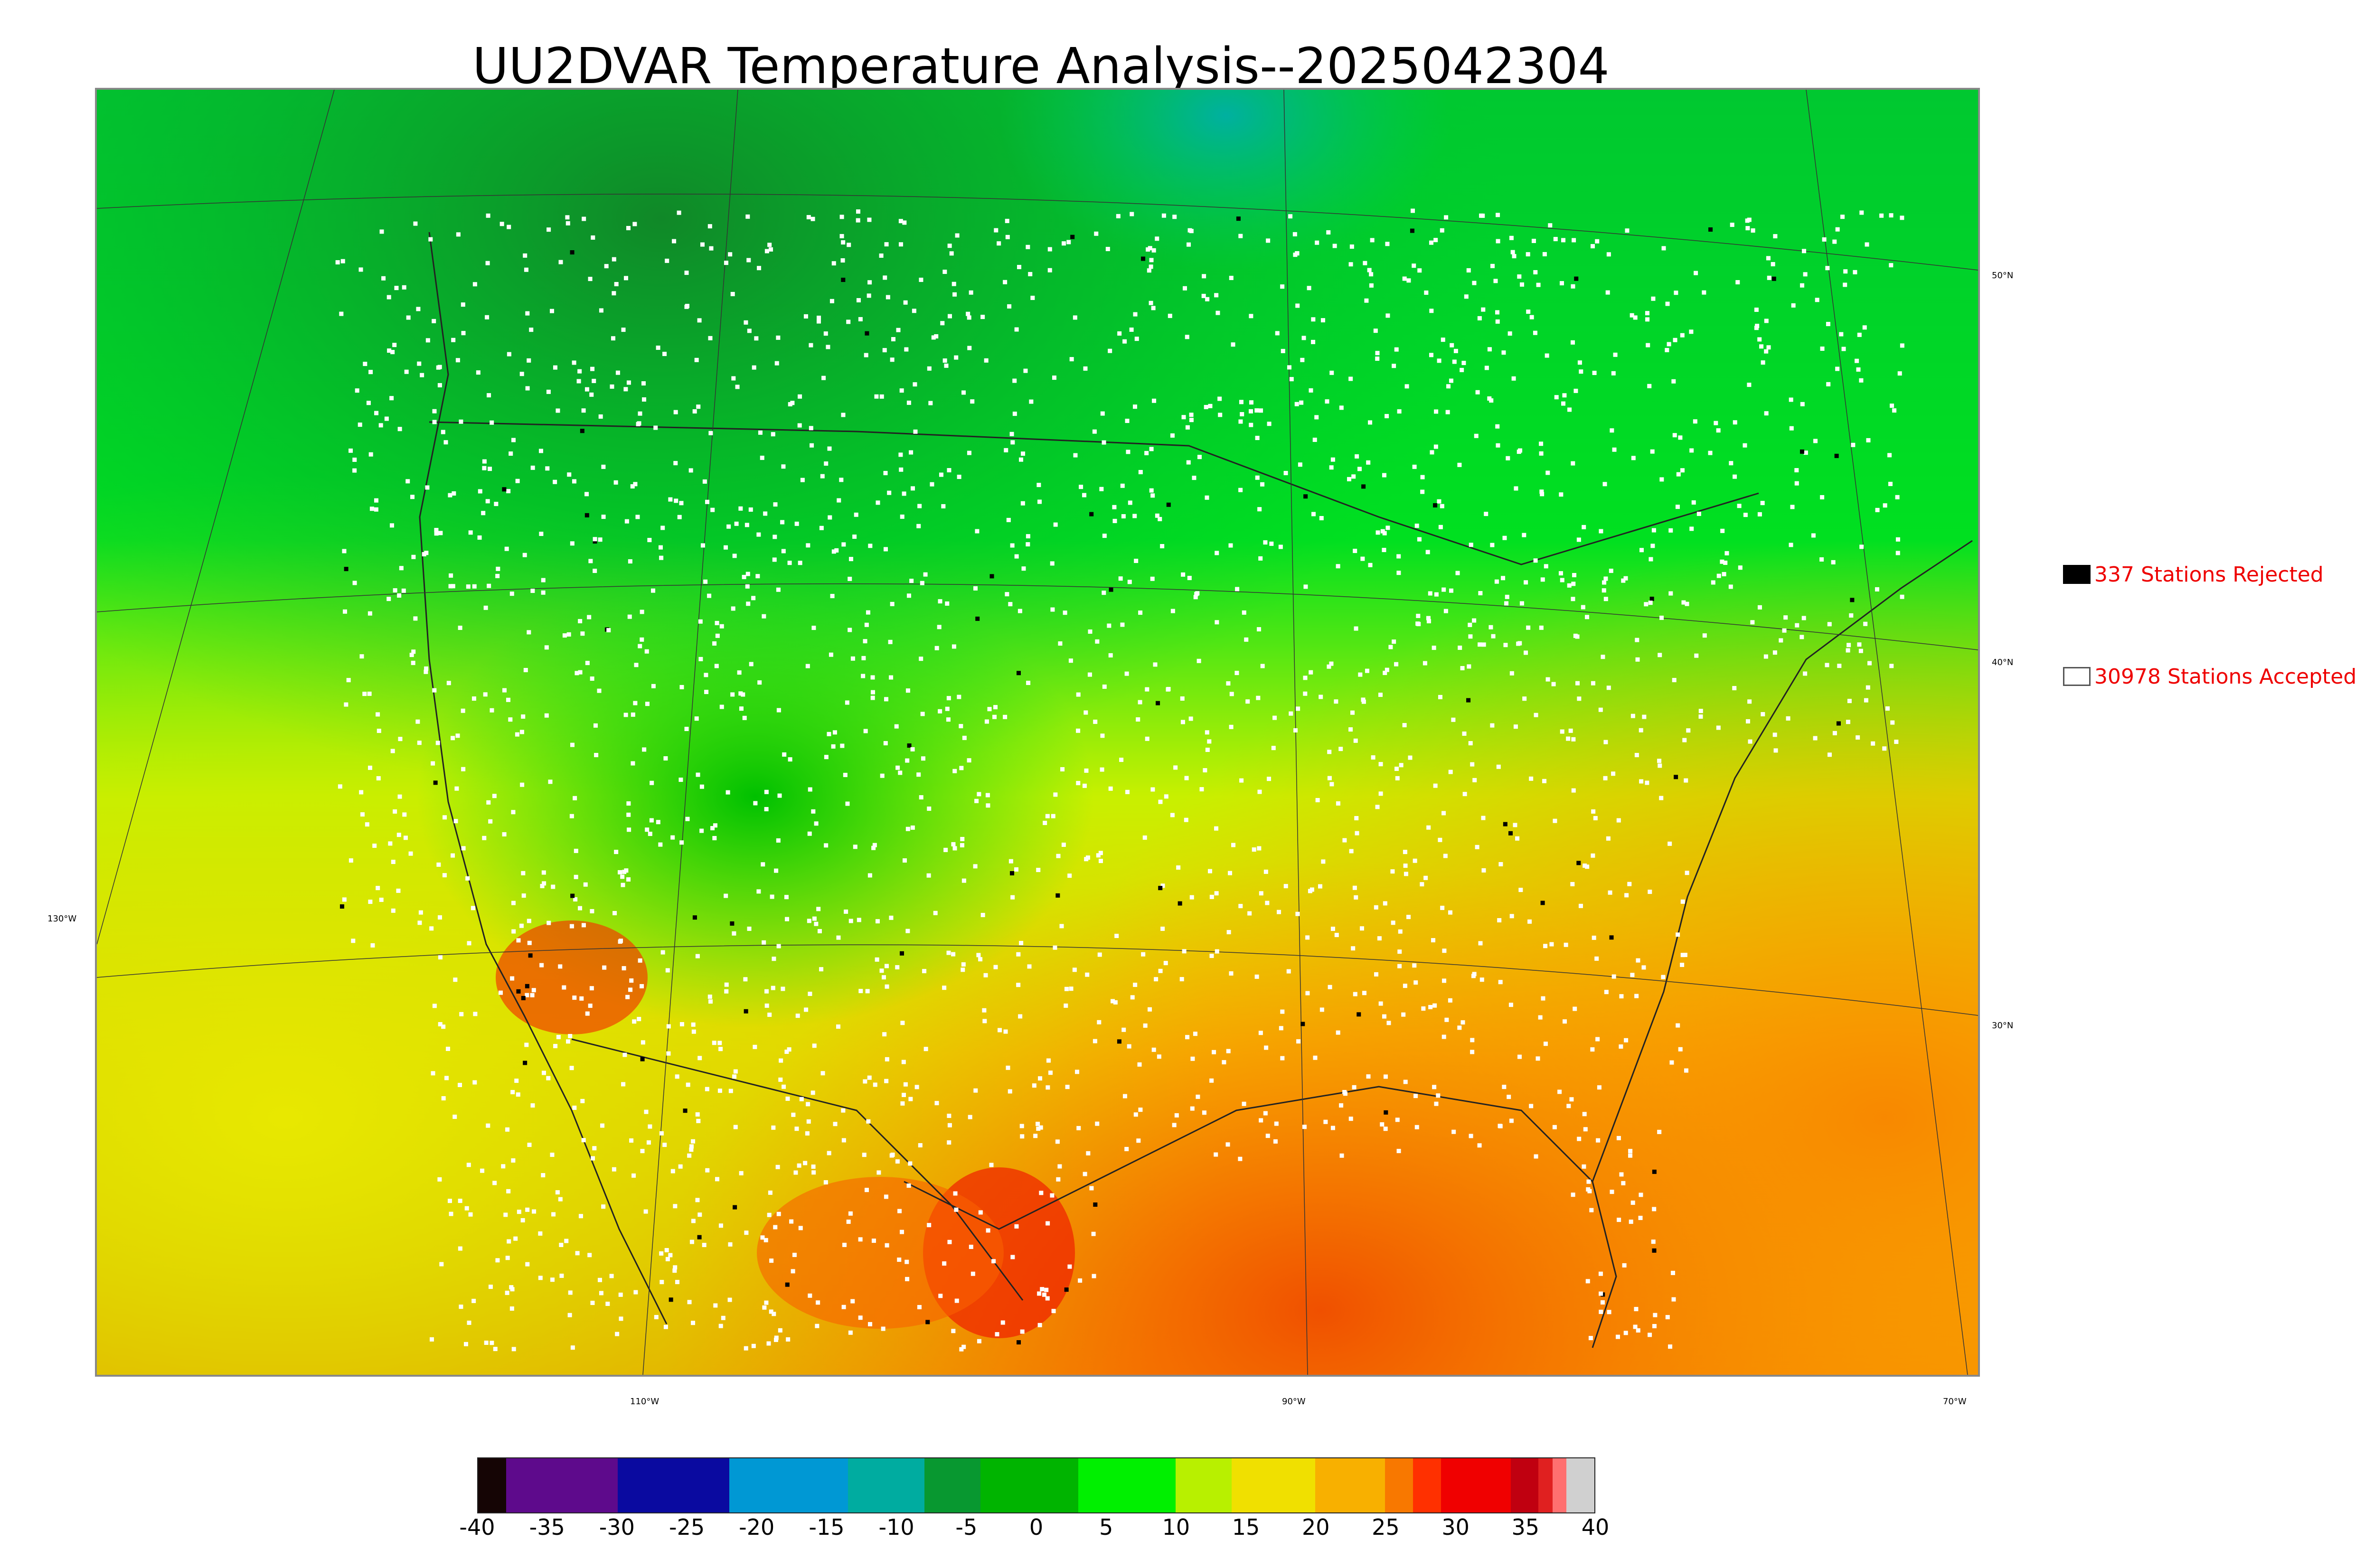  What do you see at coordinates (2003, 1026) in the screenshot?
I see `lat-label-30: 30°N` at bounding box center [2003, 1026].